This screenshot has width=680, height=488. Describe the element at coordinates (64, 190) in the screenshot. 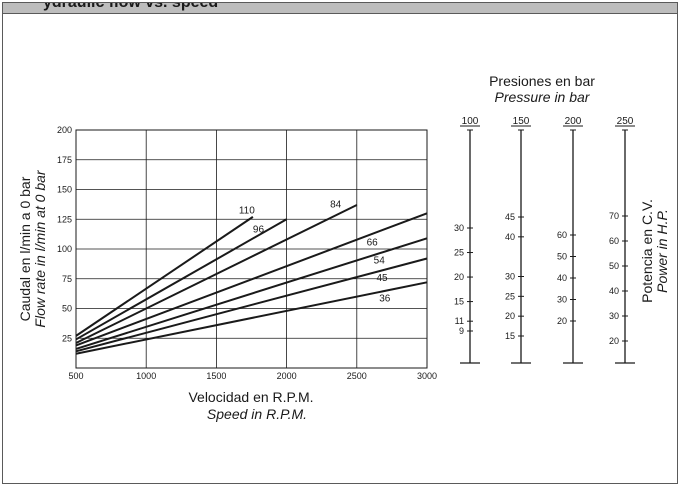

I see `y-tick-label: 150` at that location.